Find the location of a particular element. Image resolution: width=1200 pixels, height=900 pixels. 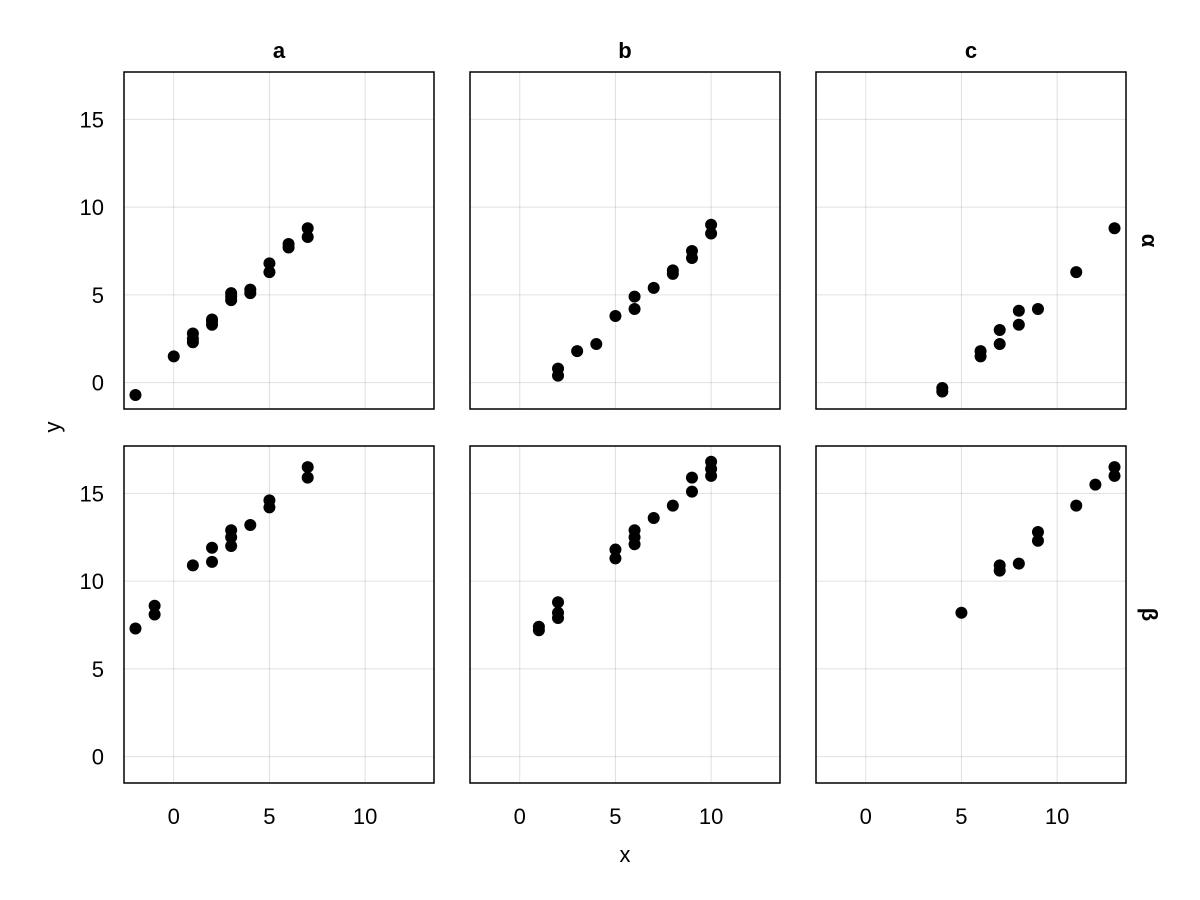

column-title: b is located at coordinates (624, 50).